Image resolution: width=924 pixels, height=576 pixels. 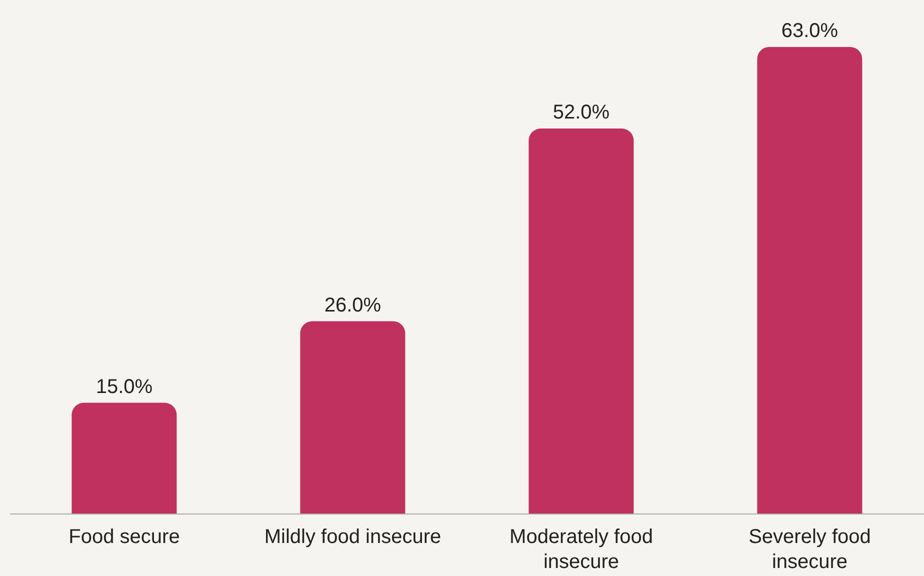 What do you see at coordinates (124, 537) in the screenshot?
I see `x-tick-label: Food secure` at bounding box center [124, 537].